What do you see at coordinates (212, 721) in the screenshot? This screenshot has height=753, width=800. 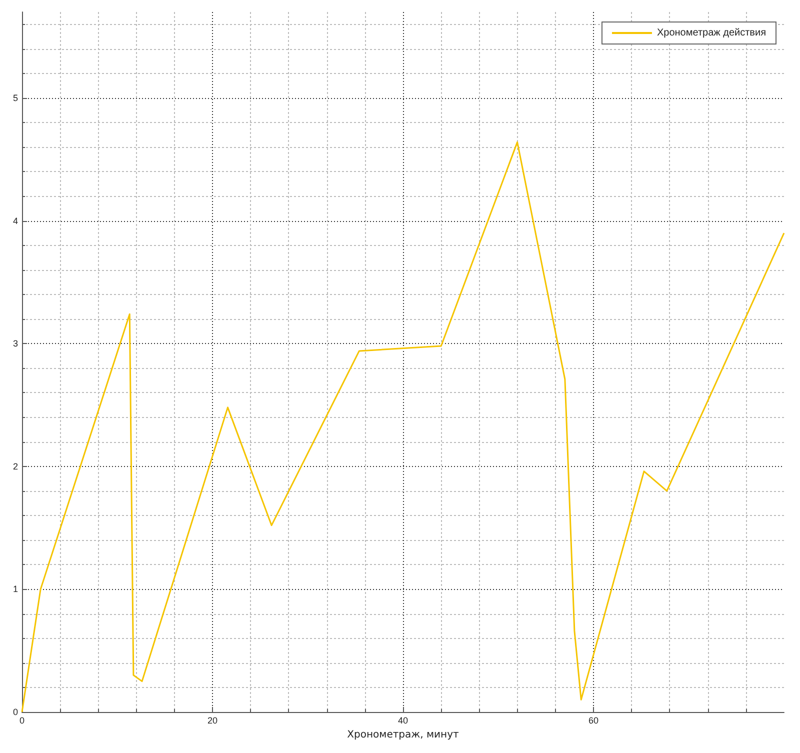 I see `x-tick-label: 20` at bounding box center [212, 721].